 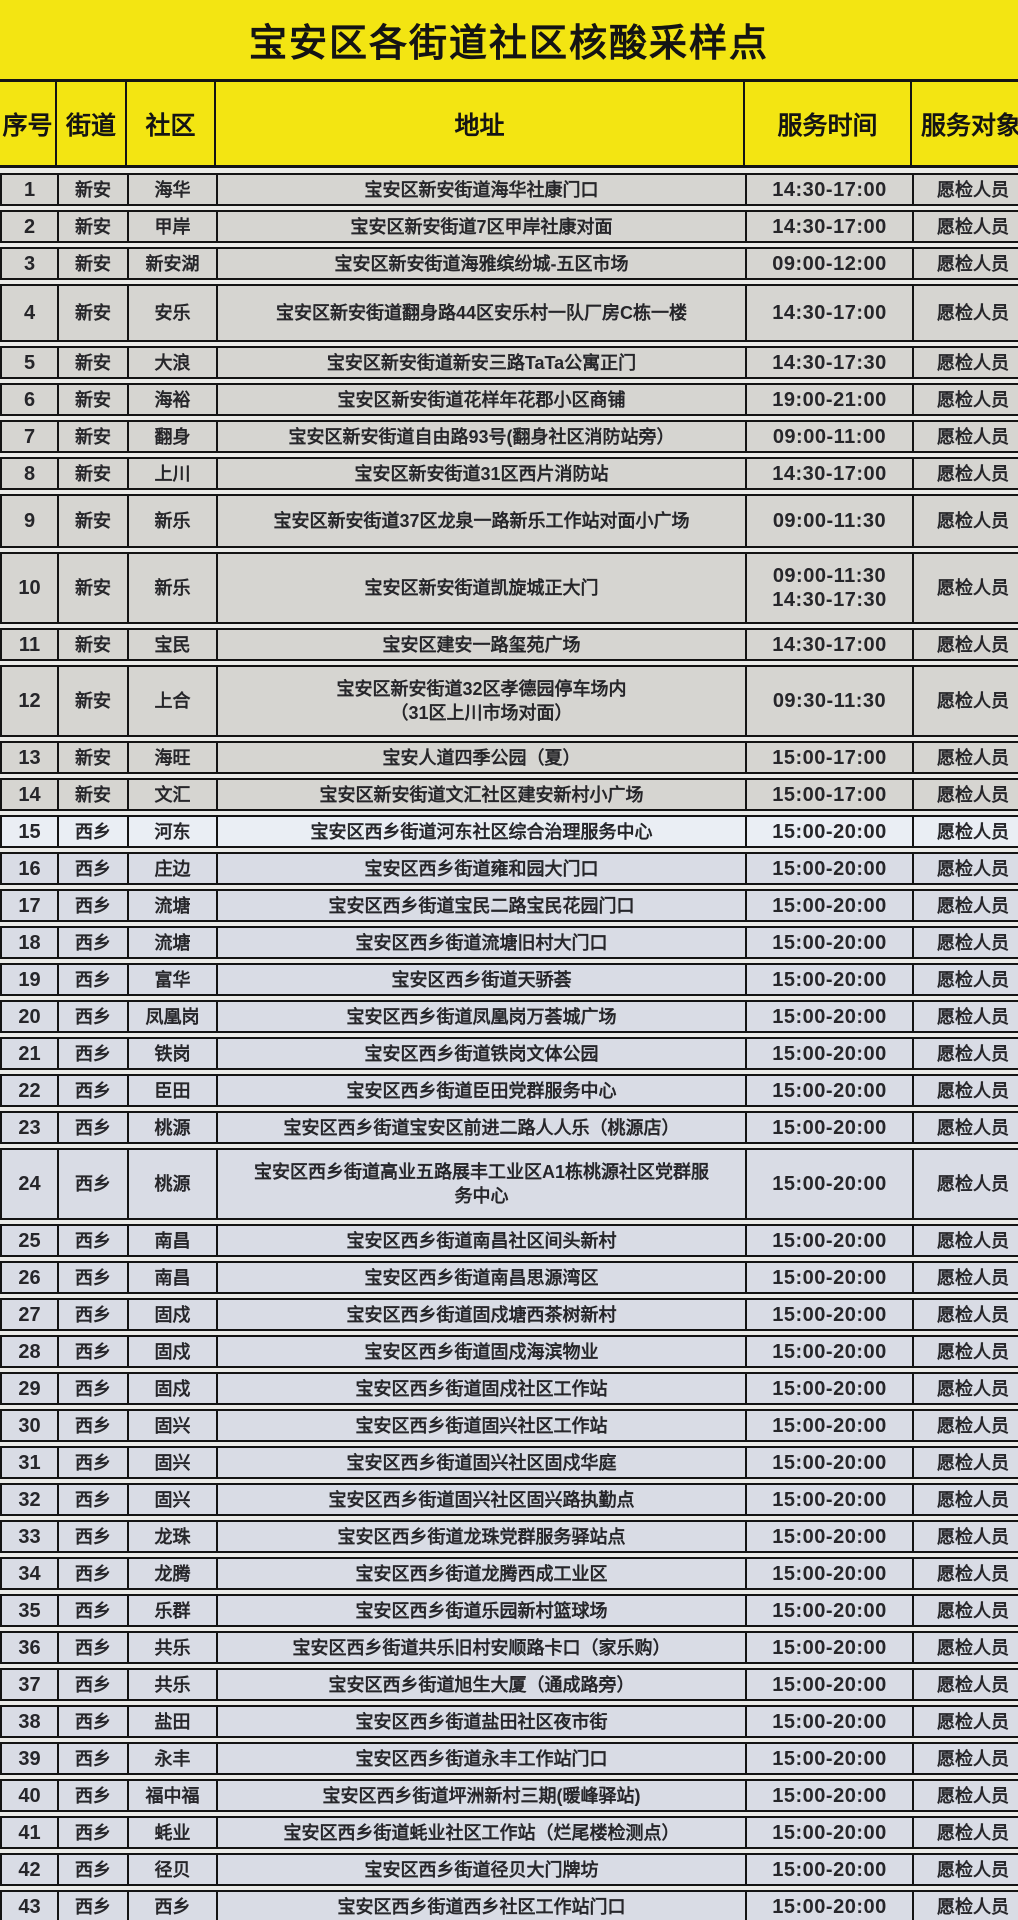 I want to click on cell-address: 宝安区新安街道凯旋城正大门, so click(x=482, y=588).